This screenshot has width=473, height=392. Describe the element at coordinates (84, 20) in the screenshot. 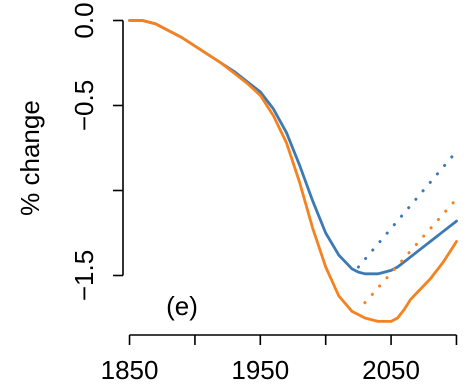

I see `y-tick-label-0: 0.0` at that location.